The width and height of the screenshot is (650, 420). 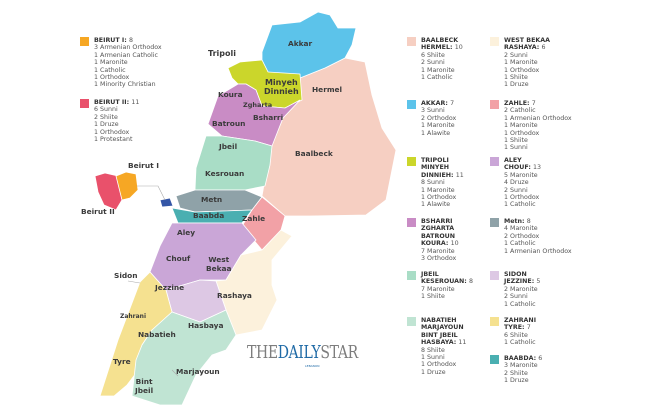 I want to click on legend-title-line: JBEIL, so click(x=430, y=274).